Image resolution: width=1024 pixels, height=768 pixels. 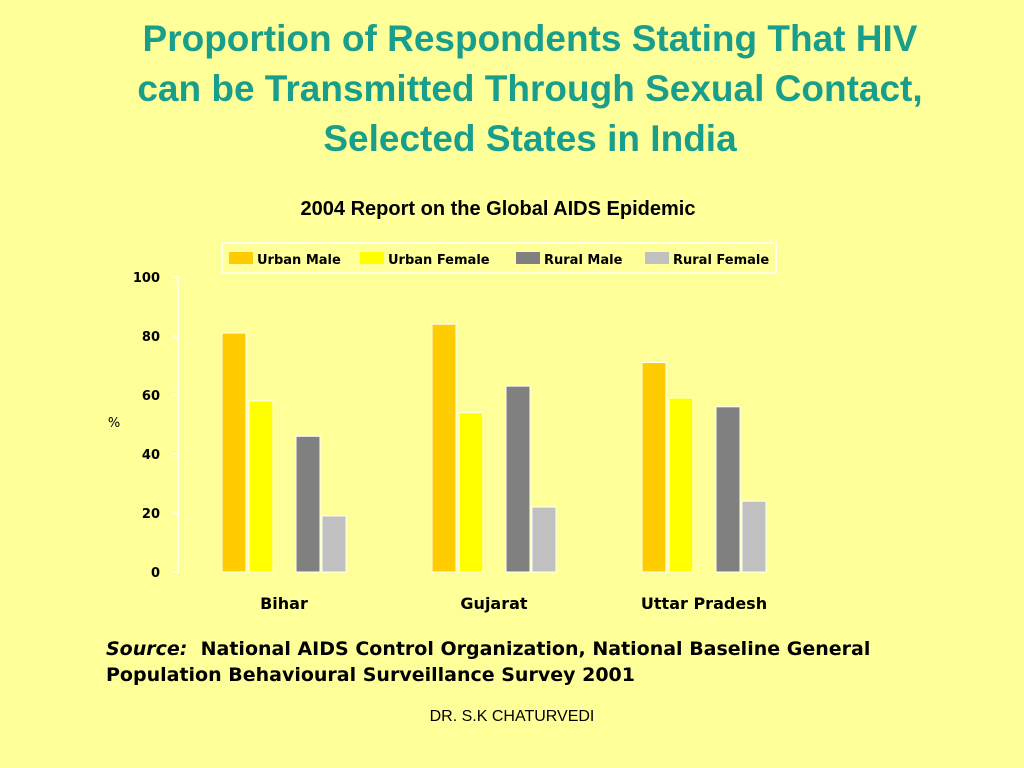 What do you see at coordinates (284, 603) in the screenshot?
I see `x-category-label: Bihar` at bounding box center [284, 603].